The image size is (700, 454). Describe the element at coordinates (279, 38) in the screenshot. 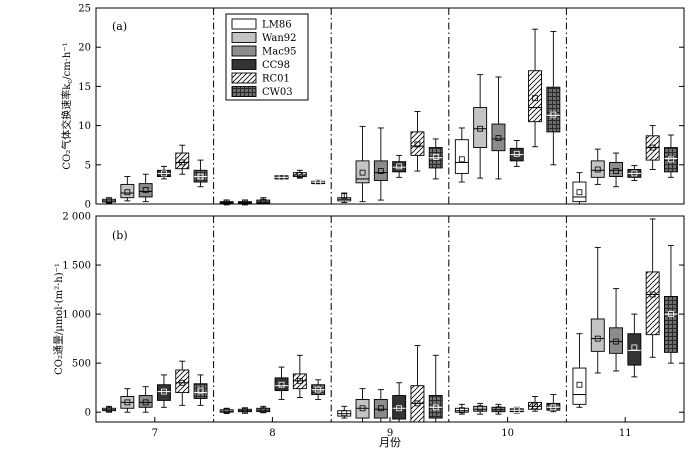

I see `legend-label-Wan92: Wan92` at that location.